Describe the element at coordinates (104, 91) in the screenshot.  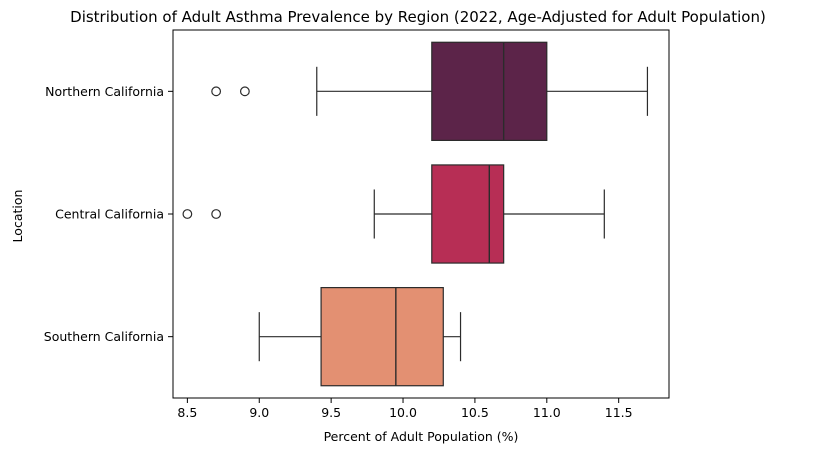
I see `y-tick-label: Northern California` at that location.